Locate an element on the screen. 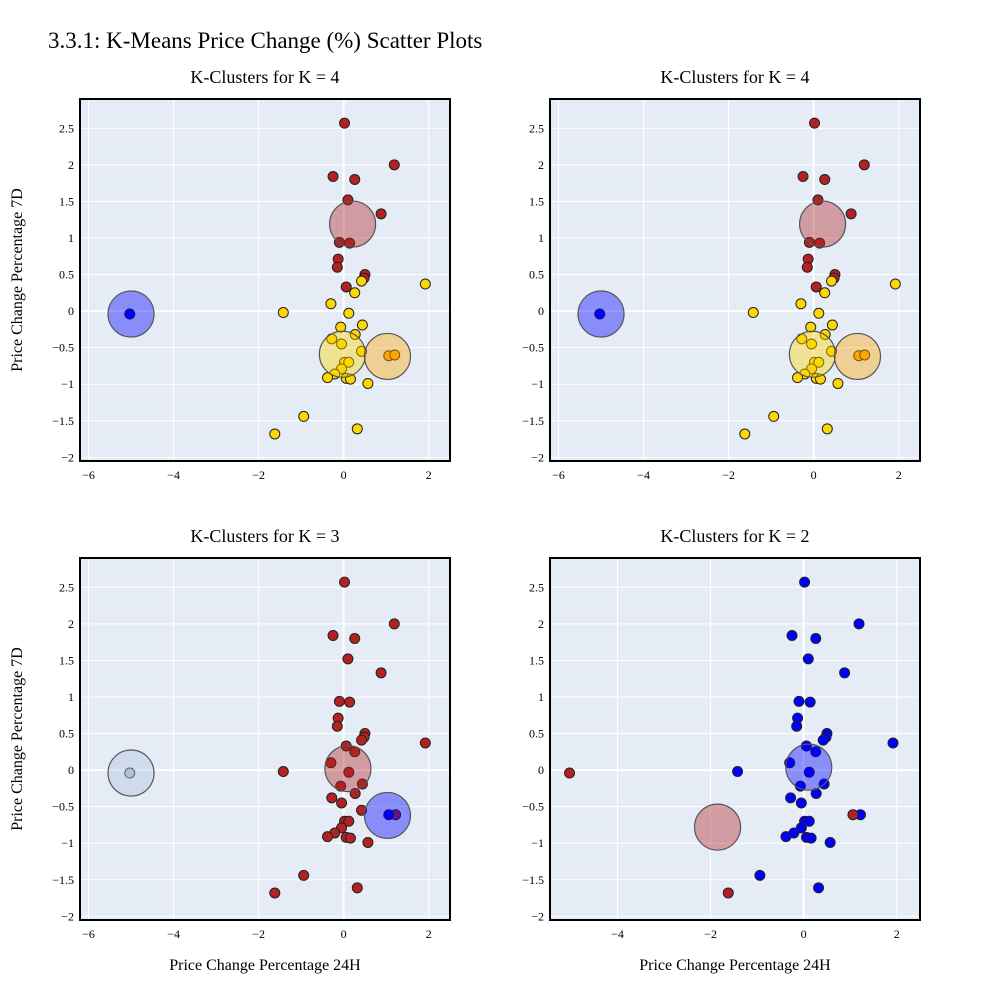 This screenshot has height=1000, width=1000. subplot-title: K-Clusters for K = 4 is located at coordinates (264, 77).